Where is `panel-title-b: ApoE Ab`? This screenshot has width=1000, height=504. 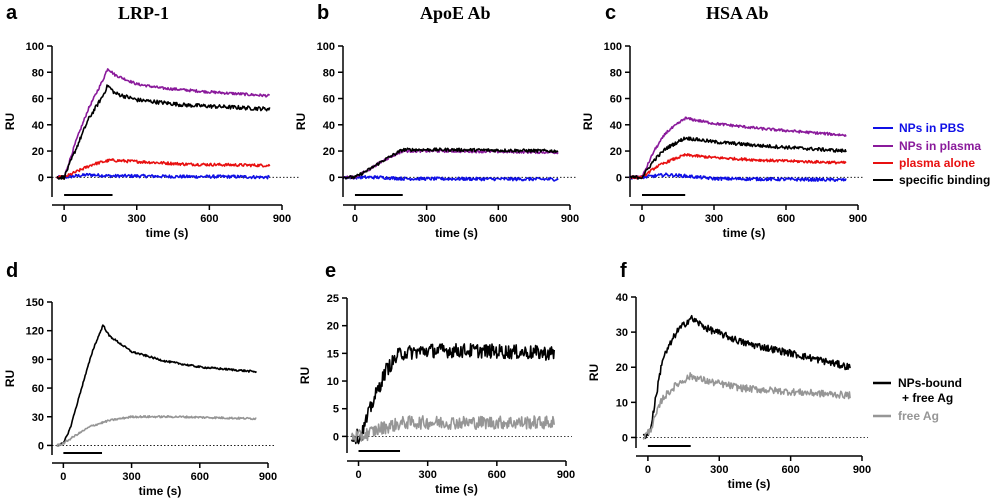
panel-title-b: ApoE Ab is located at coordinates (455, 13).